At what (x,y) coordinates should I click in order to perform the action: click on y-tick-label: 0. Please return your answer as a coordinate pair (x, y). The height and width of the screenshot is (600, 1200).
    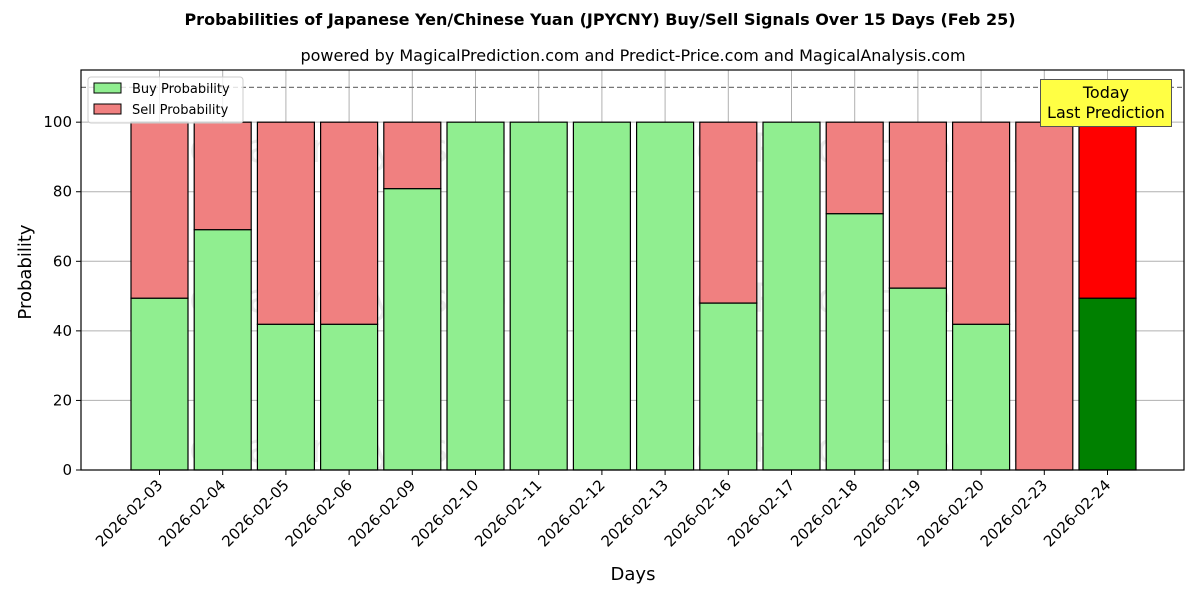
    Looking at the image, I should click on (67, 470).